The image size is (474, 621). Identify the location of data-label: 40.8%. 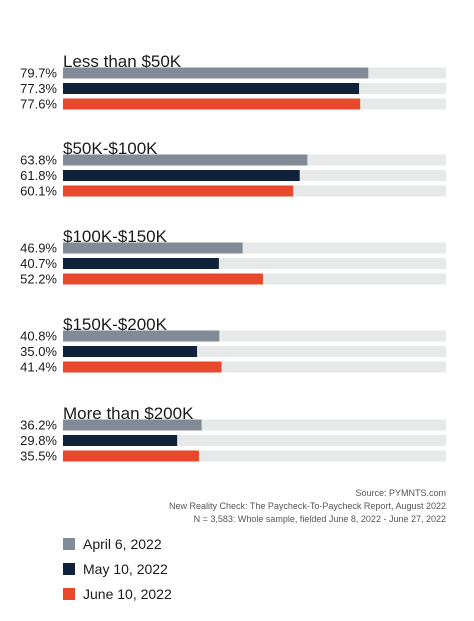
(38, 336).